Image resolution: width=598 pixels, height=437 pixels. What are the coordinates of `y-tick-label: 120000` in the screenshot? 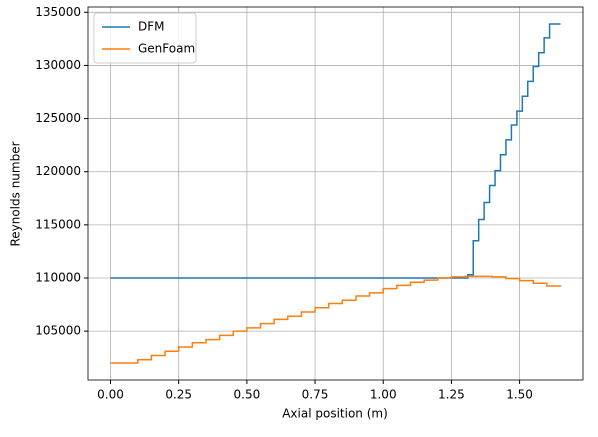 It's located at (58, 171).